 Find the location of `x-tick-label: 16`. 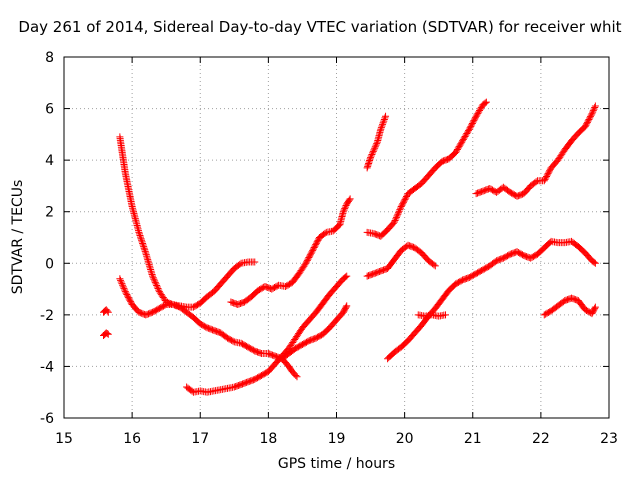

x-tick-label: 16 is located at coordinates (132, 439).